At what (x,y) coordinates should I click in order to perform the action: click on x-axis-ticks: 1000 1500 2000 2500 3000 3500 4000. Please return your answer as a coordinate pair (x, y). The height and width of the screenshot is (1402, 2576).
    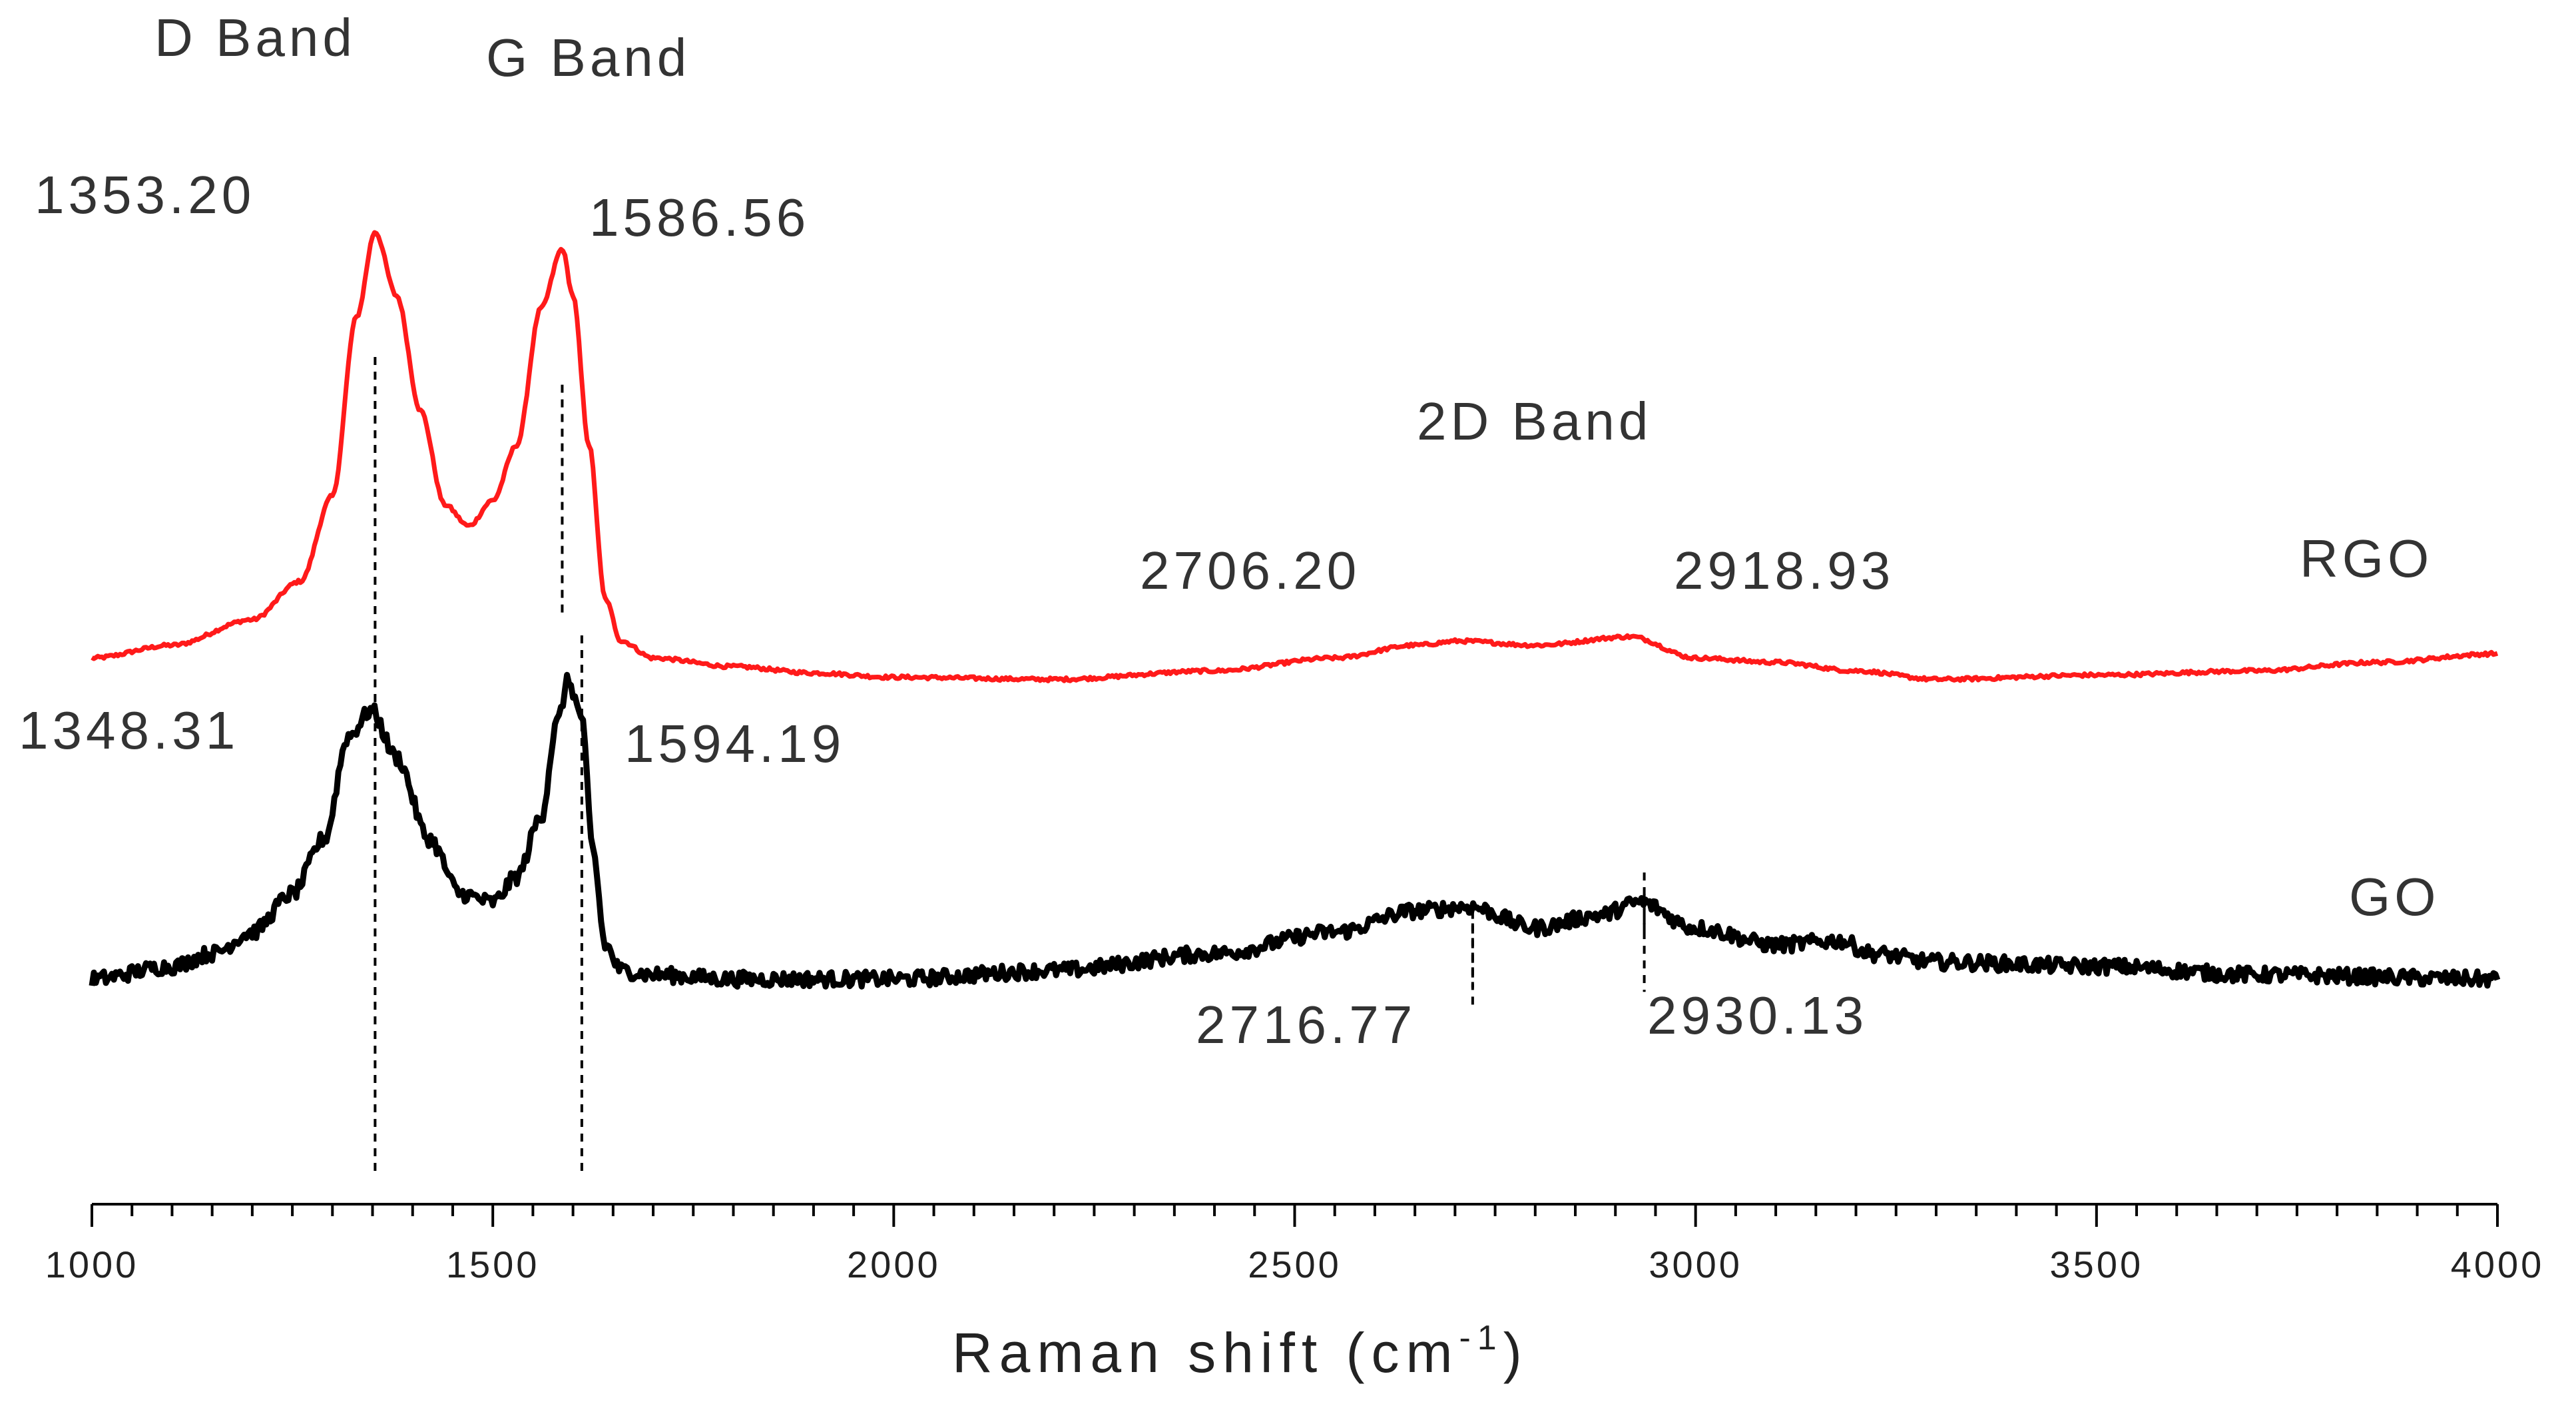
    Looking at the image, I should click on (1295, 1244).